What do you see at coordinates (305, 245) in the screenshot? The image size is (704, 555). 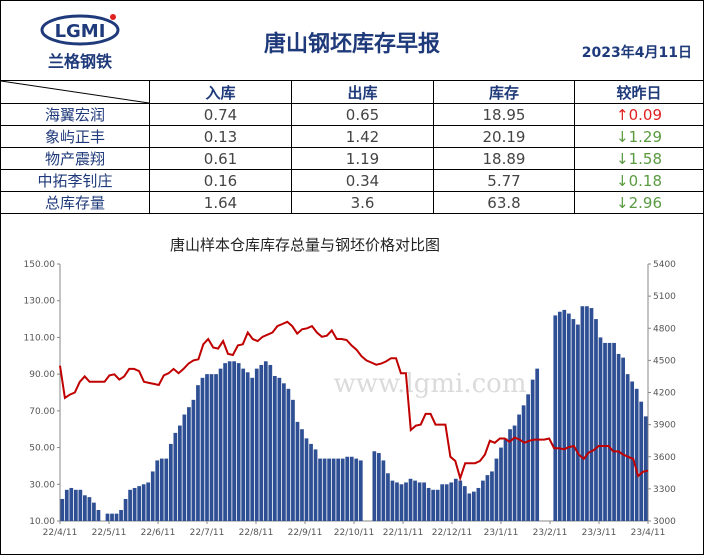 I see `chart-title: 唐山样本仓库库存总量与钢坯价格对比图` at bounding box center [305, 245].